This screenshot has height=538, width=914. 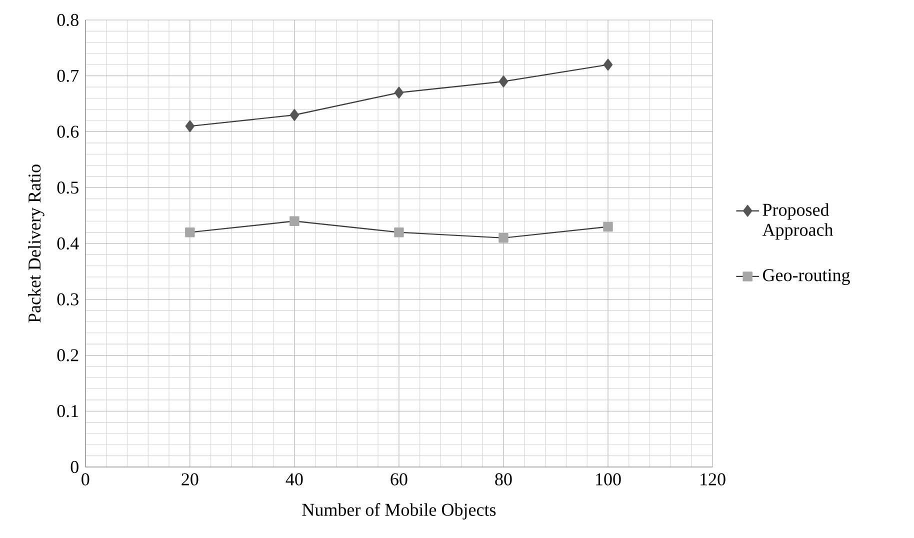 What do you see at coordinates (190, 479) in the screenshot?
I see `x-tick-label: 20` at bounding box center [190, 479].